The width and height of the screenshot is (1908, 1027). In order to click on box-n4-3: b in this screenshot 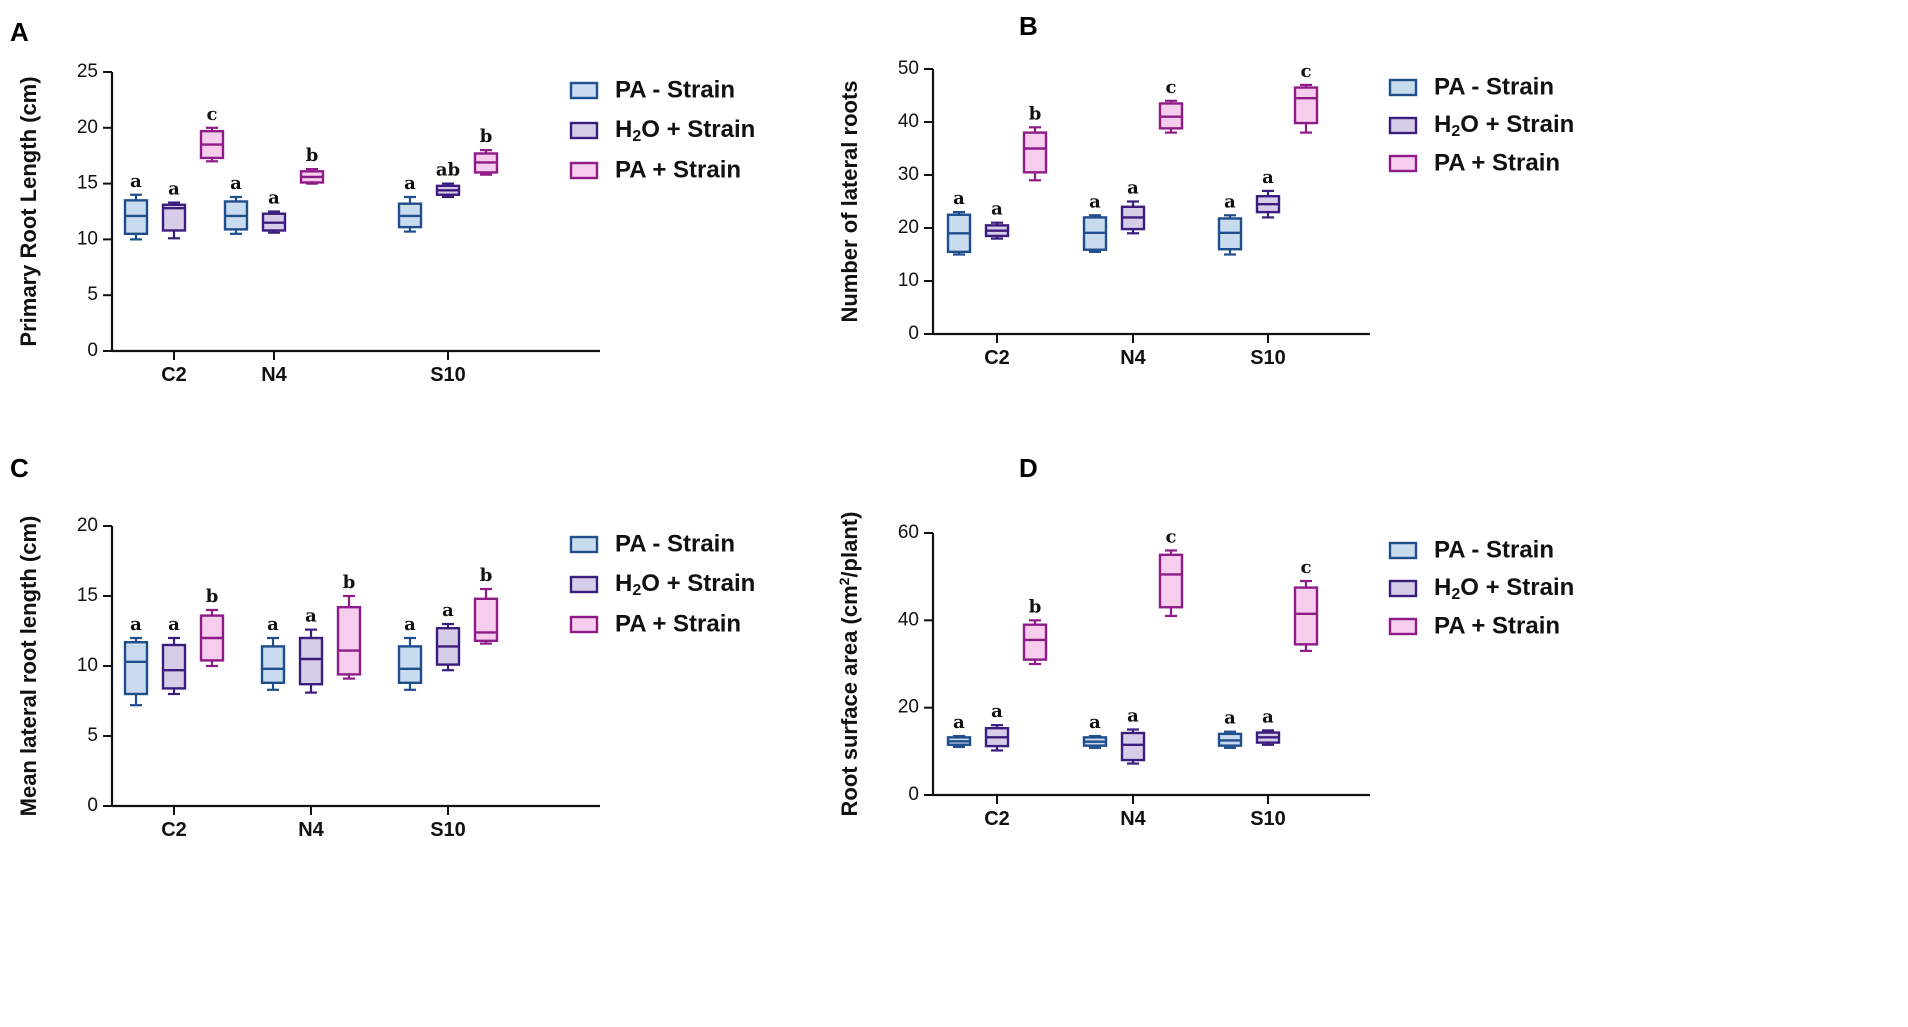, I will do `click(312, 165)`.